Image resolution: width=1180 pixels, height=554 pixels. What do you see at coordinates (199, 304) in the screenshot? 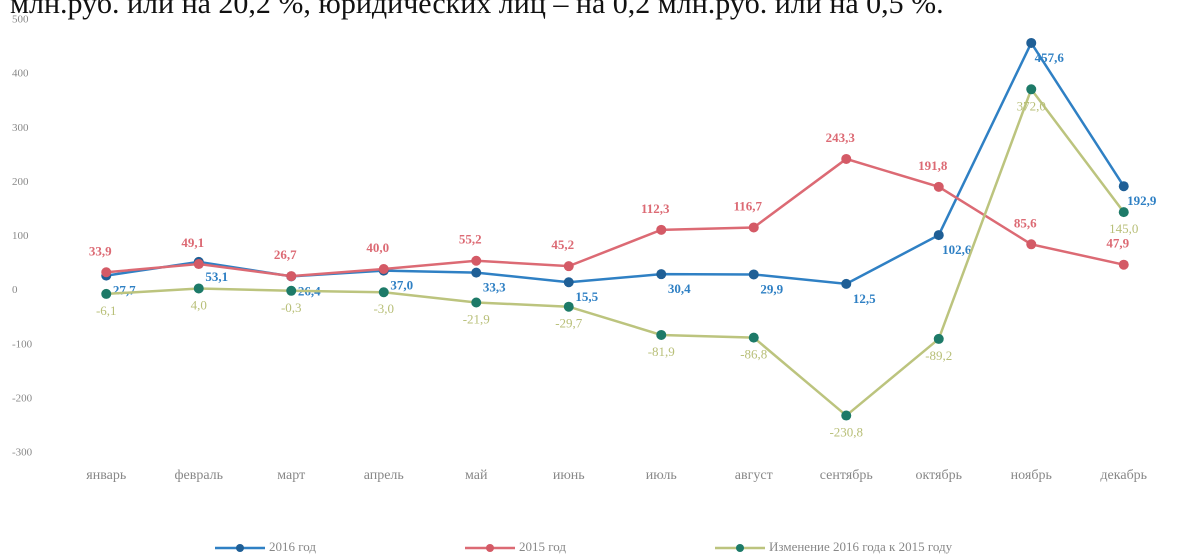
I see `value-label: 4,0` at bounding box center [199, 304].